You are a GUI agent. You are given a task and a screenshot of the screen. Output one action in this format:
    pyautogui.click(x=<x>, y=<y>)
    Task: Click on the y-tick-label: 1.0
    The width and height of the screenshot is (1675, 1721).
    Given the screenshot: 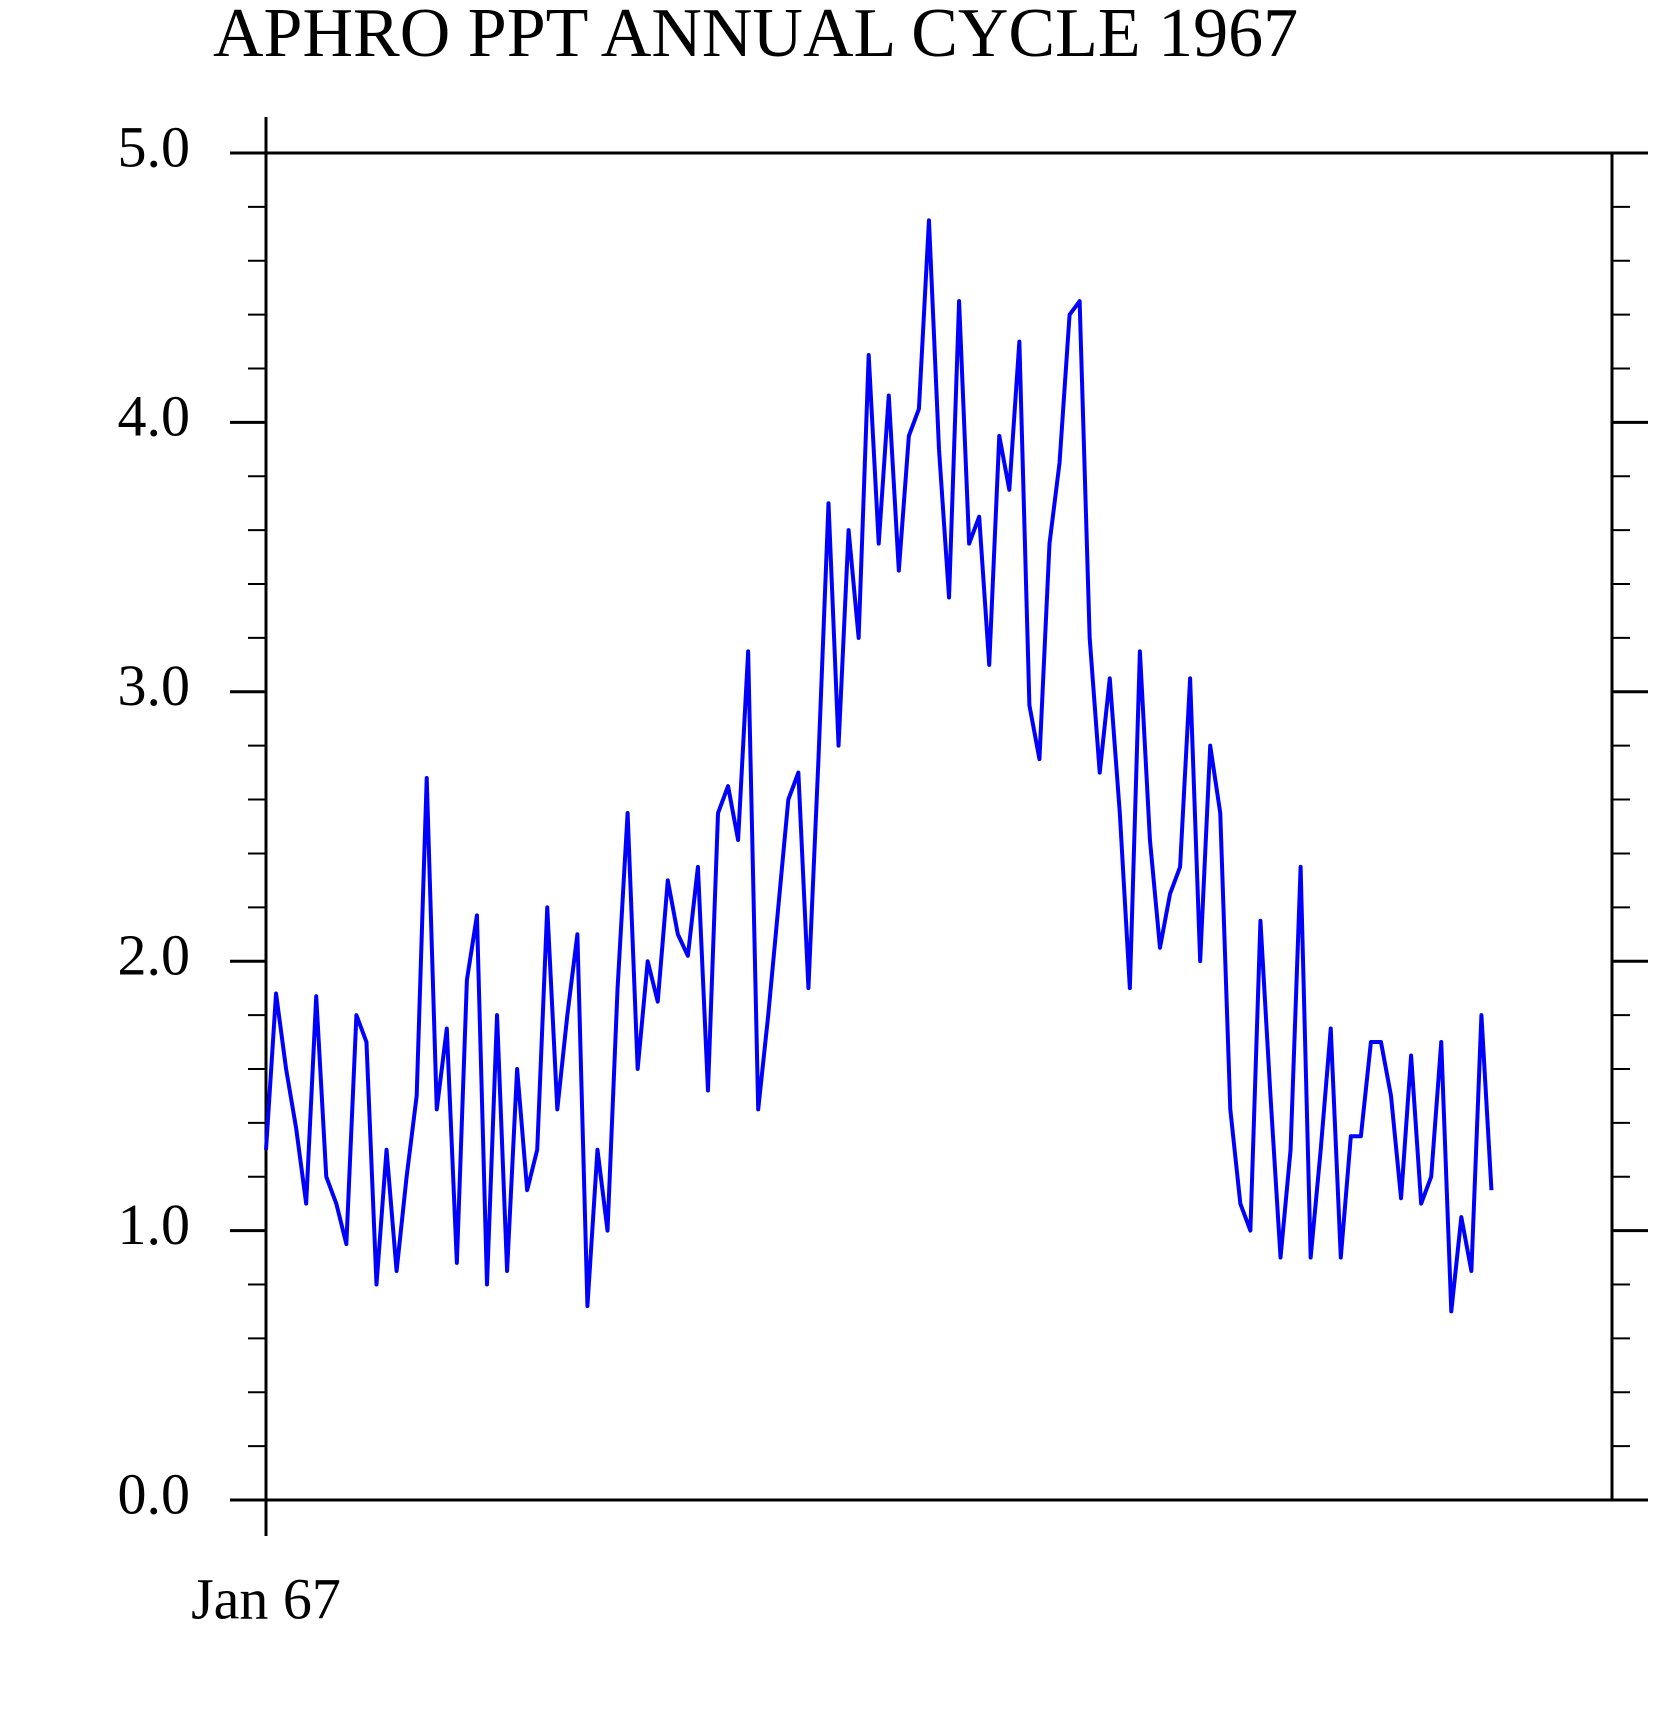 What is the action you would take?
    pyautogui.click(x=154, y=1224)
    